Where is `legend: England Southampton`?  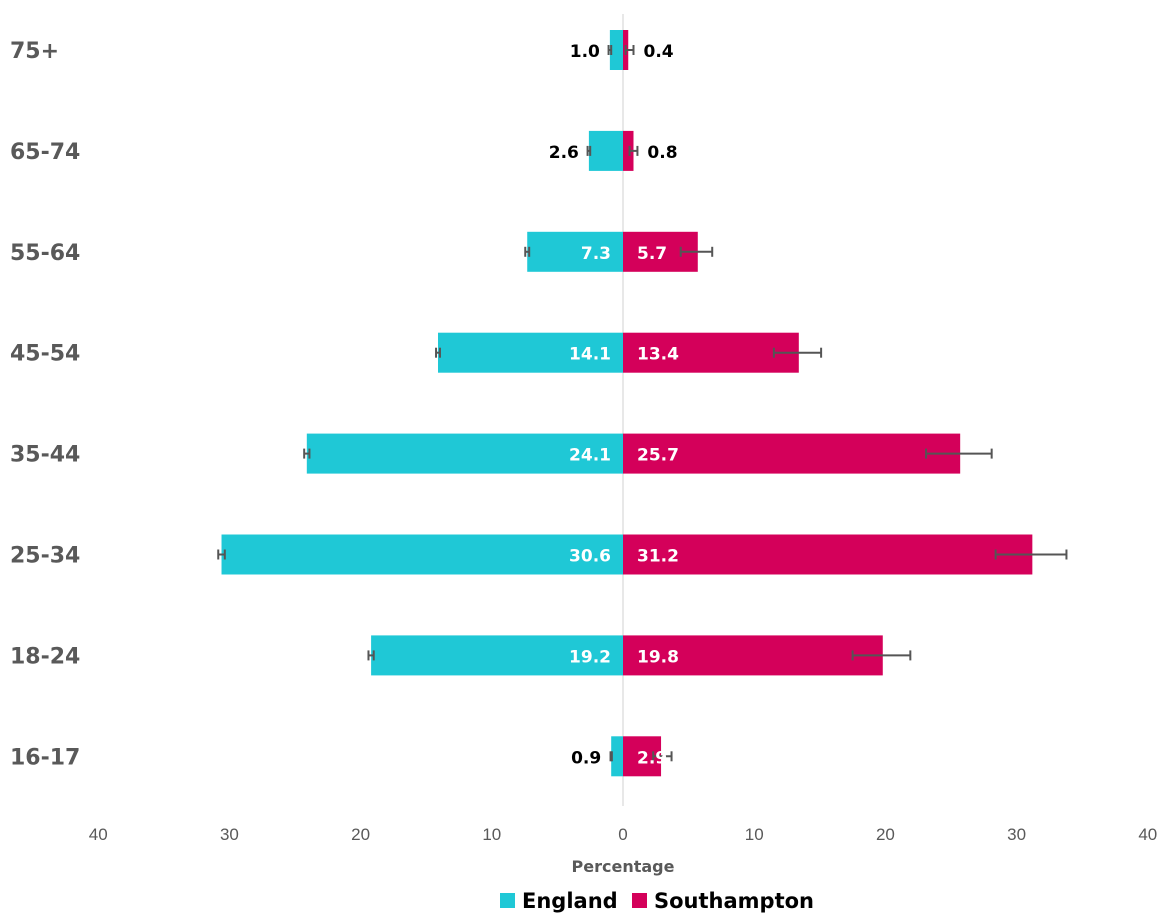 legend: England Southampton is located at coordinates (657, 901).